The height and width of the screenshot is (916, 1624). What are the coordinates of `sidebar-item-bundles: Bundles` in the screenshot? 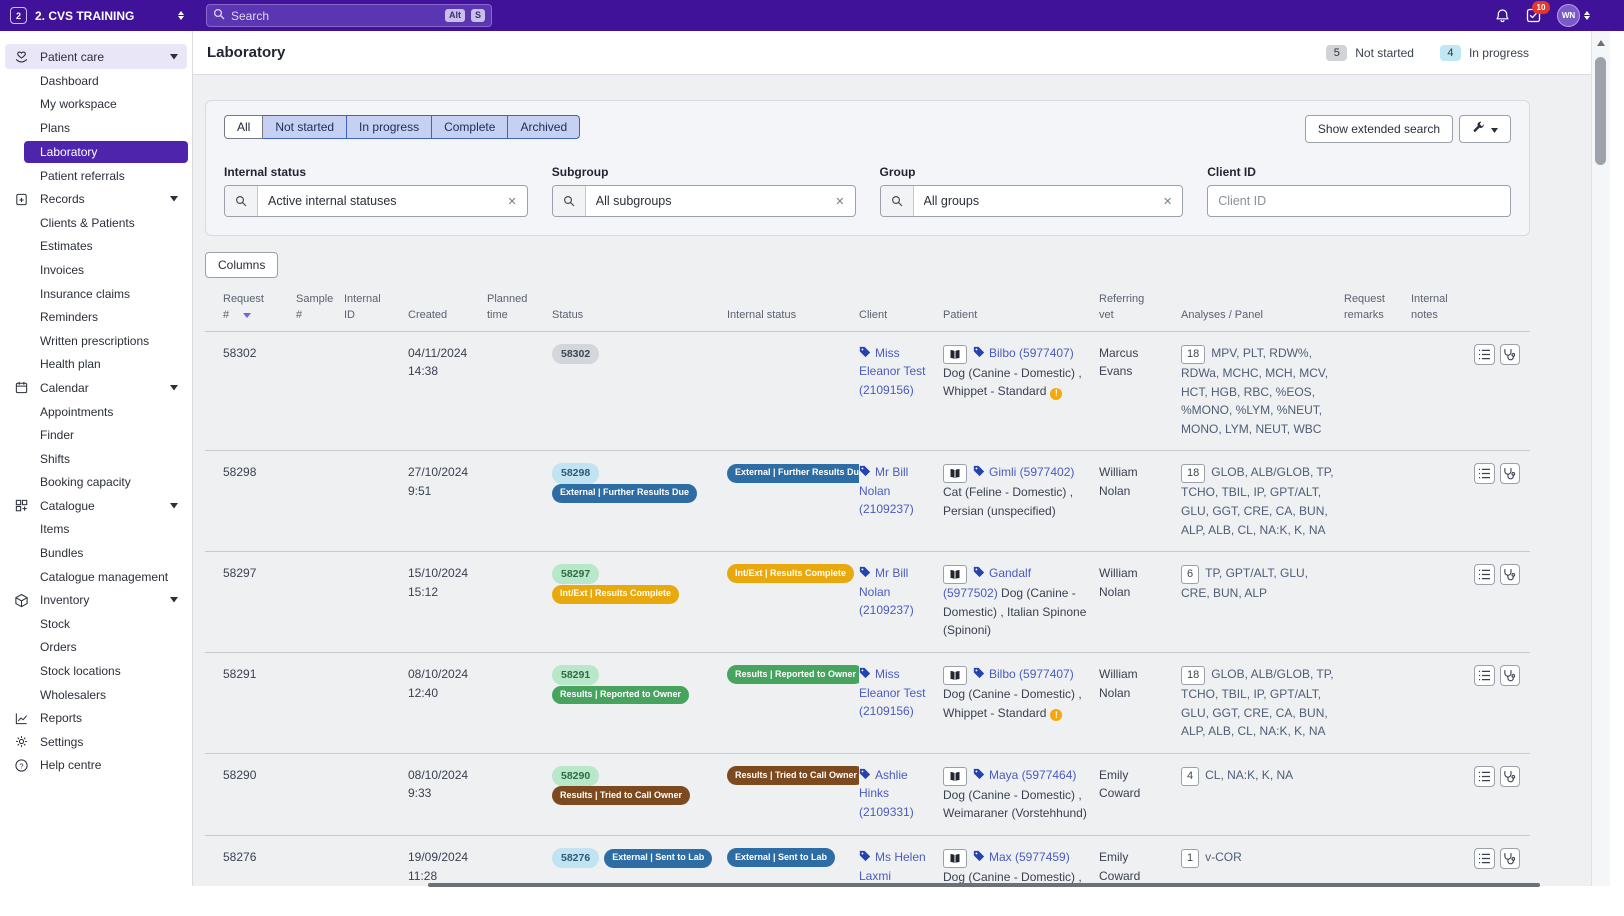 It's located at (96, 553).